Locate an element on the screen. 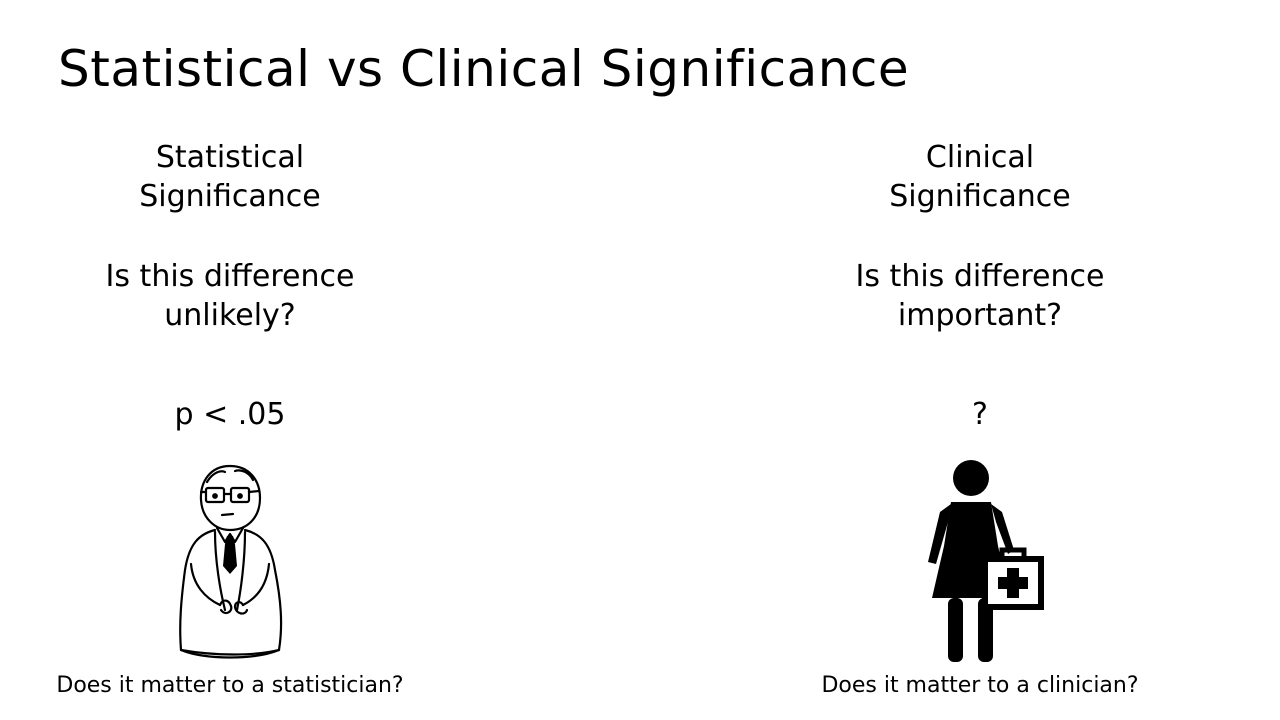  heading-line: Statistical is located at coordinates (230, 157).